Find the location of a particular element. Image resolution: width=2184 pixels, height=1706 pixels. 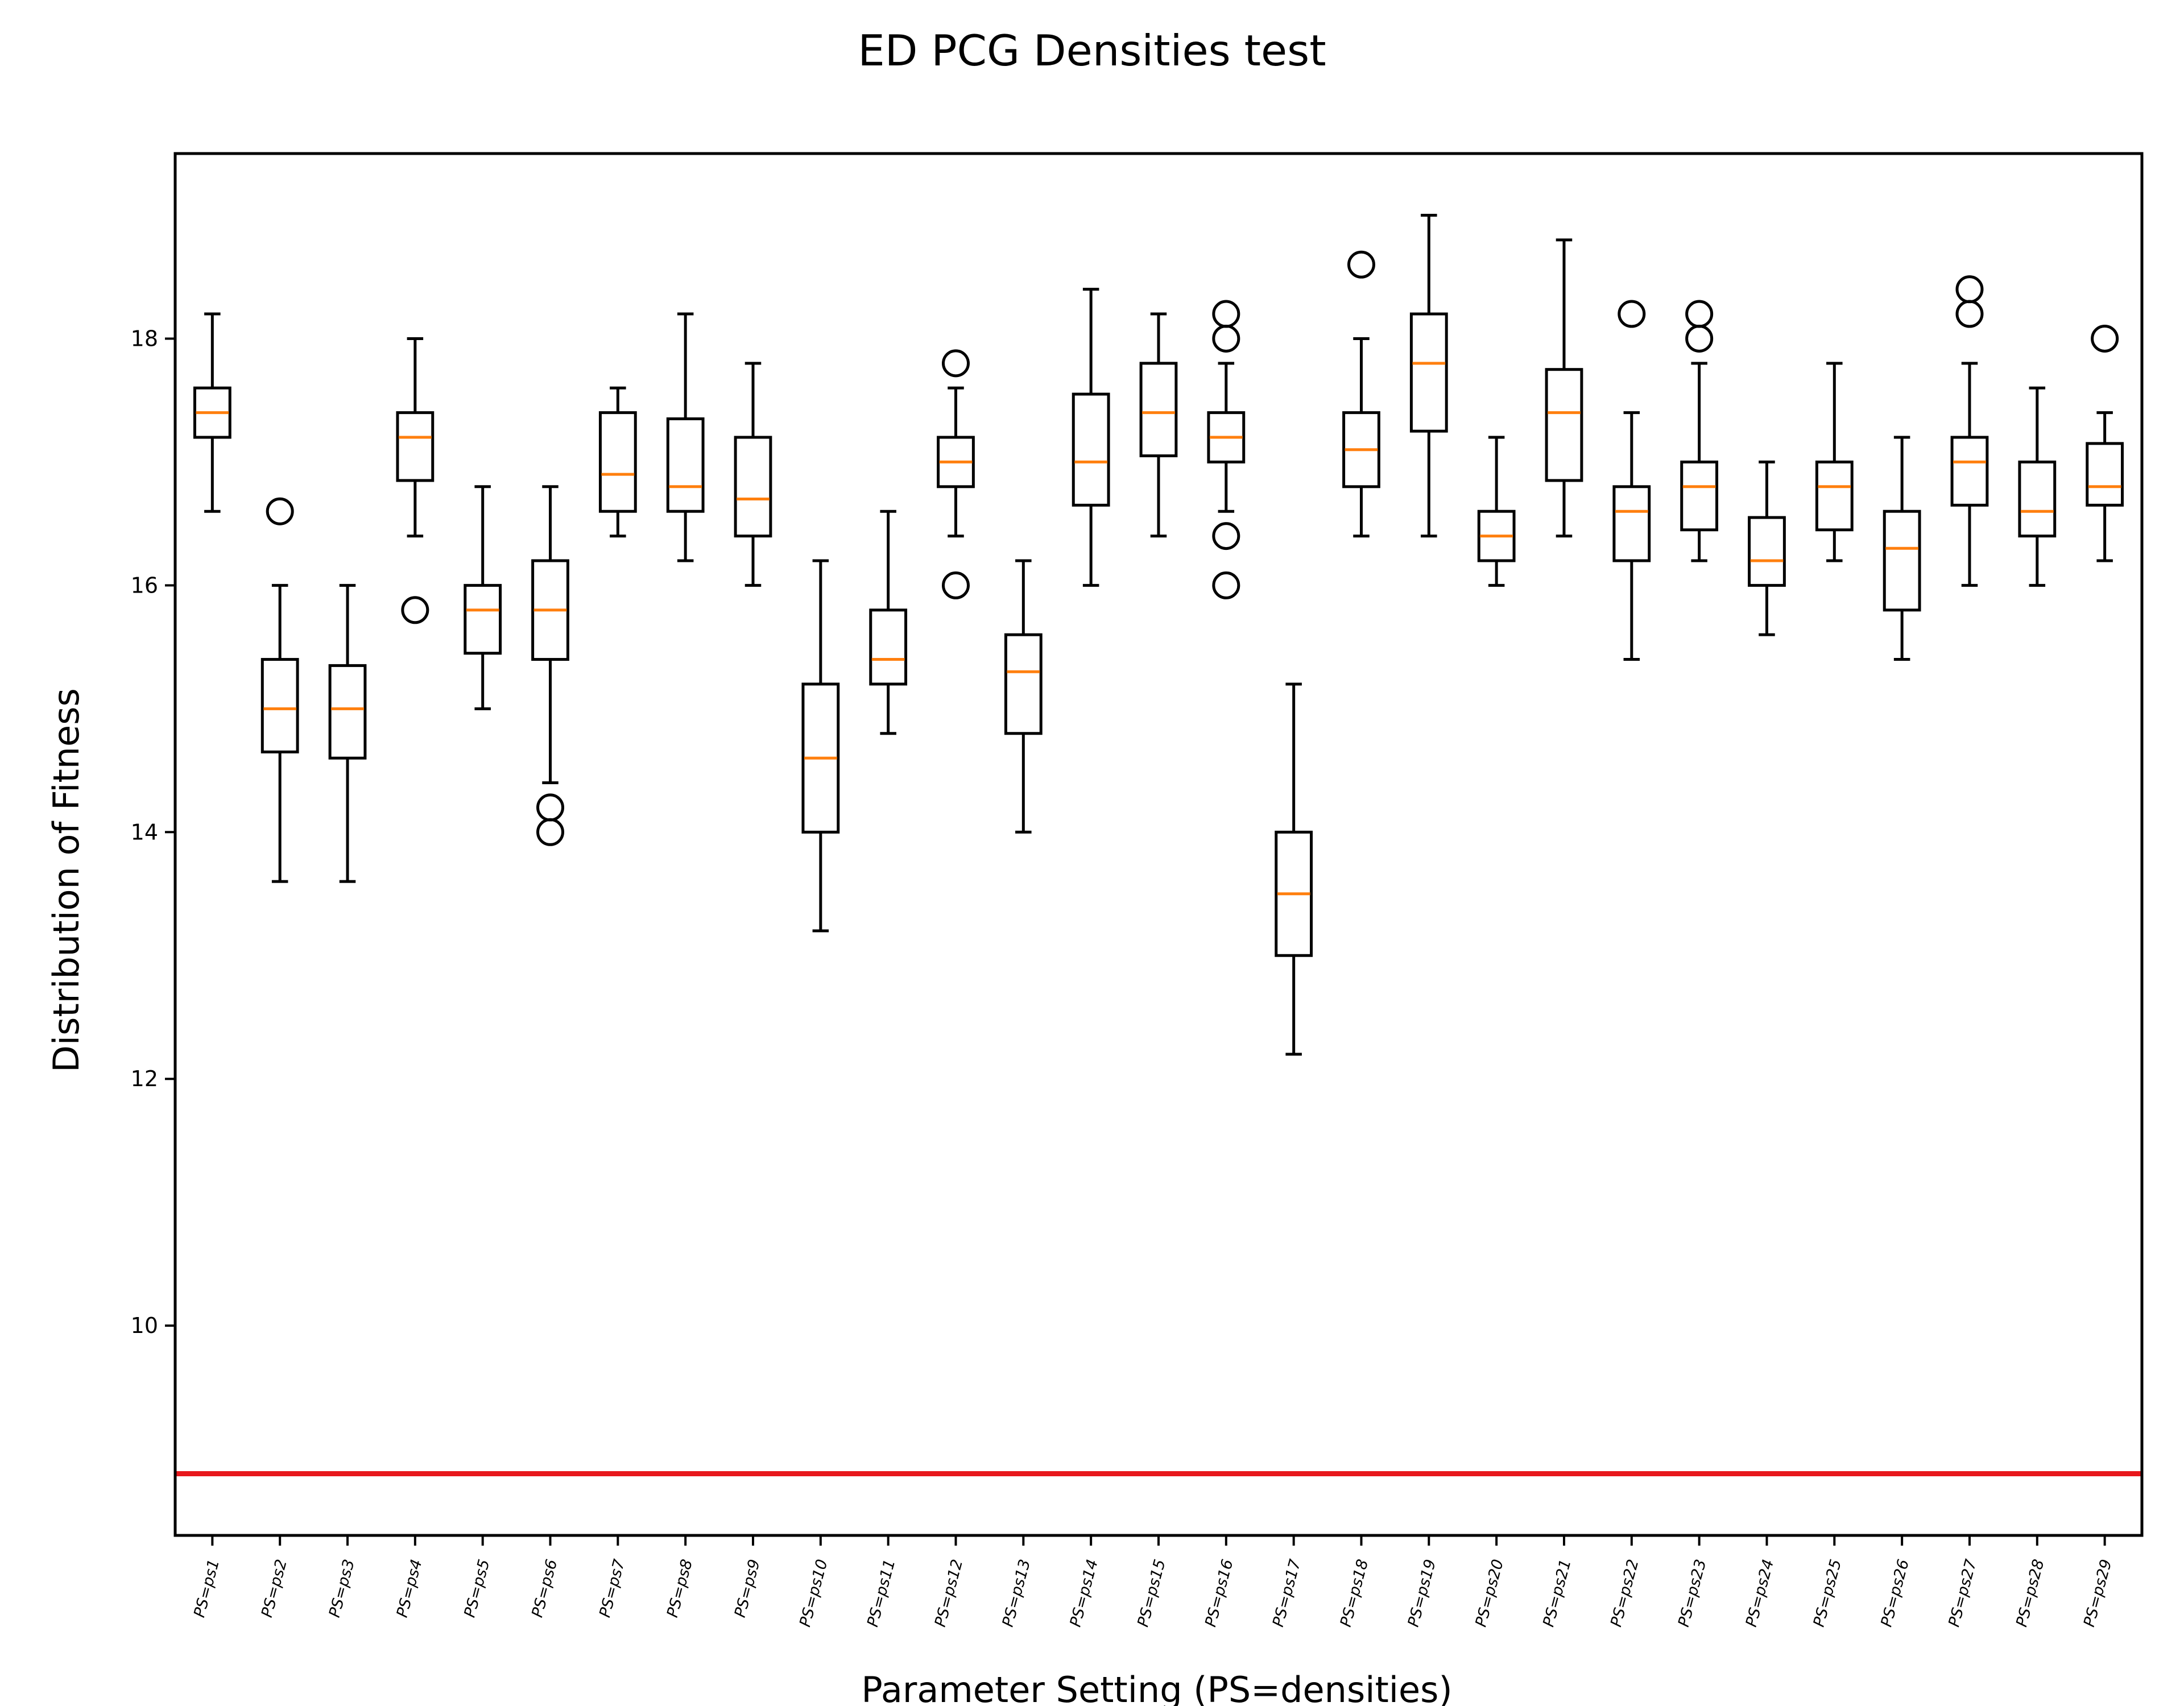

chart-title: ED PCG Densities test is located at coordinates (1092, 51).